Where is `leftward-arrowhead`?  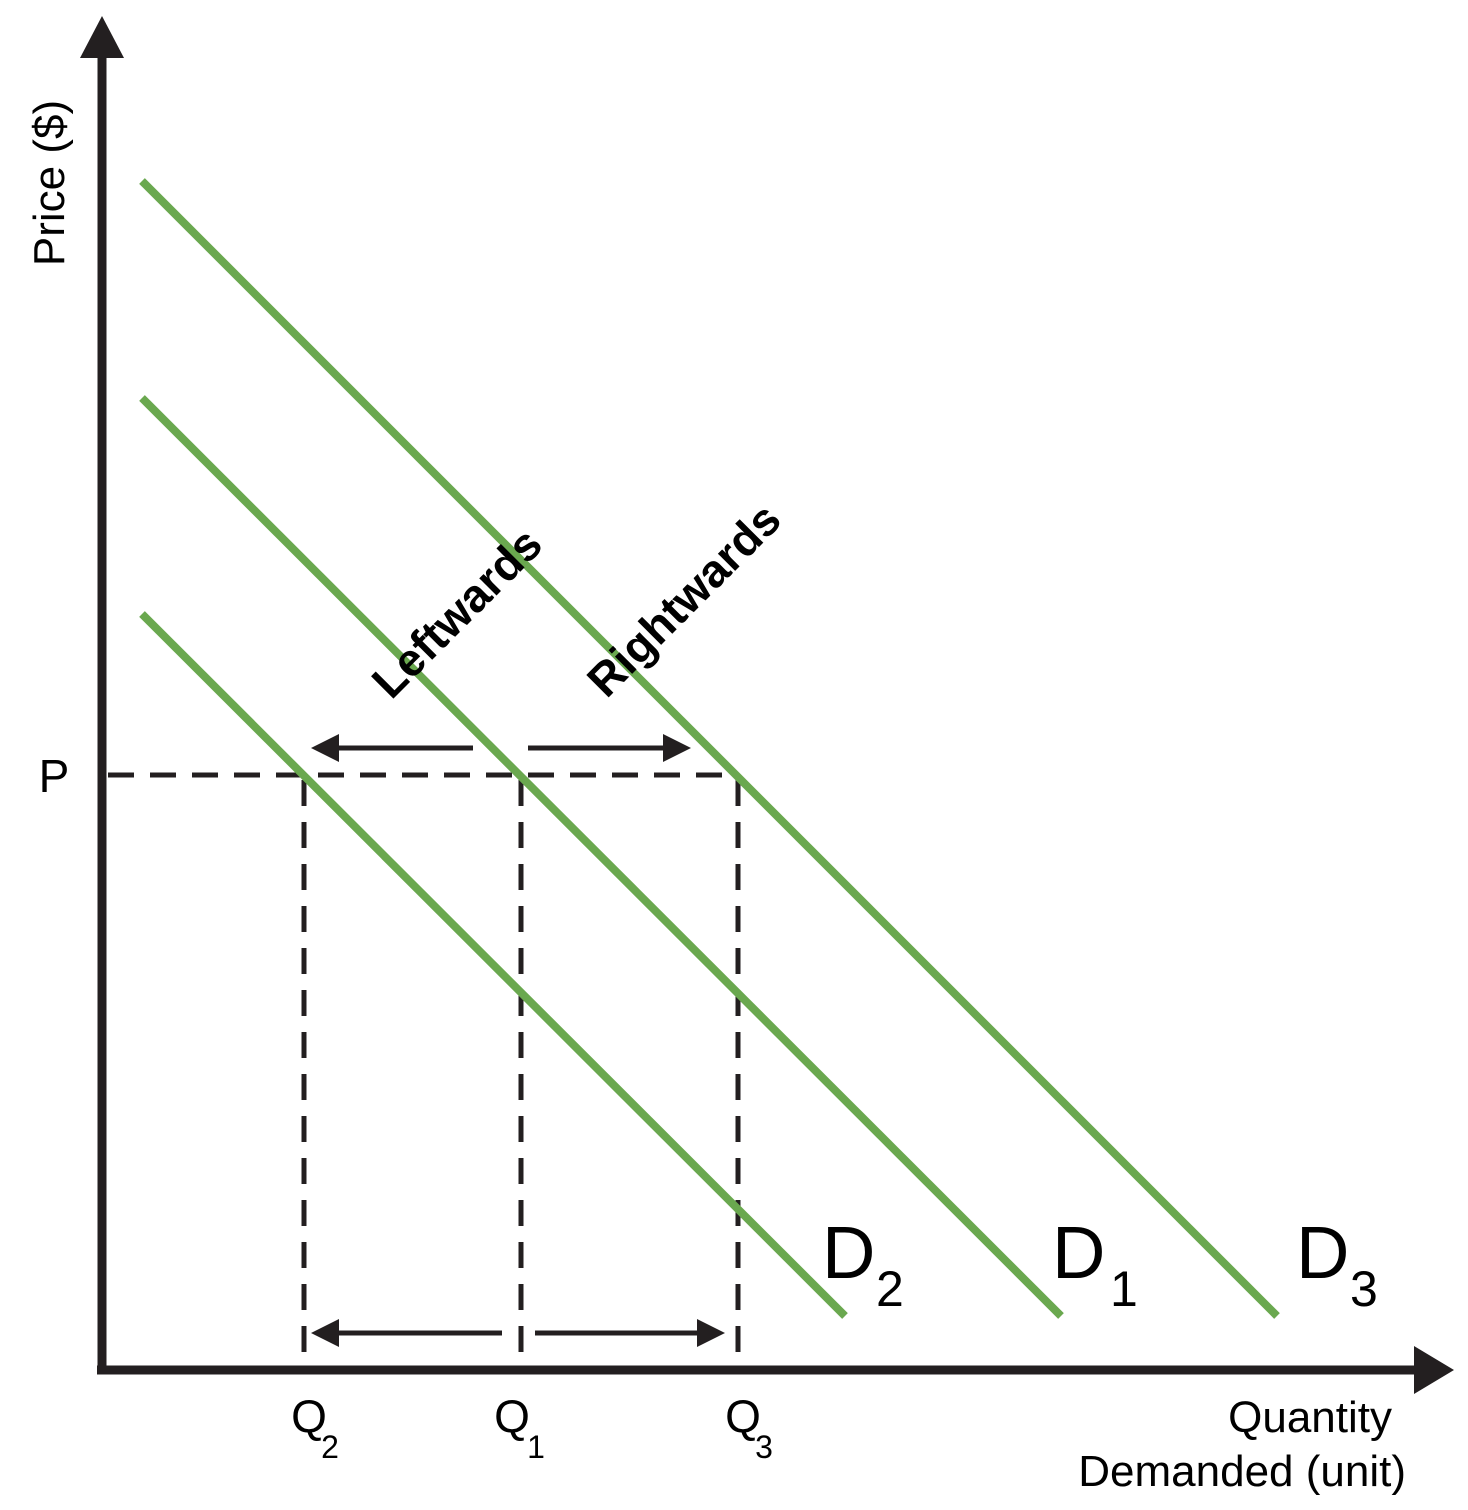
leftward-arrowhead is located at coordinates (325, 748).